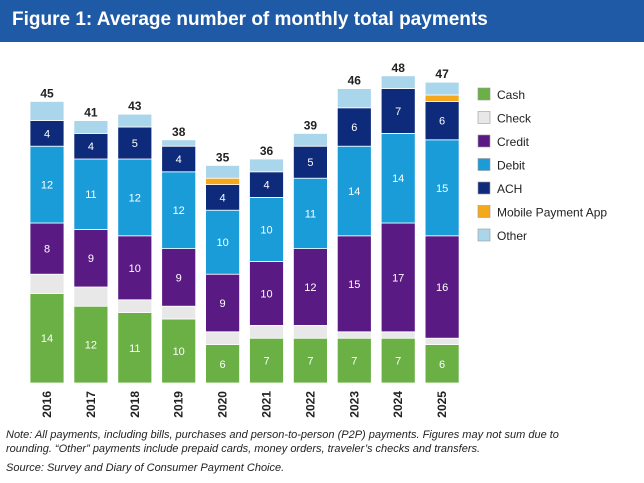  I want to click on bar-segment-check-2025, so click(442, 341).